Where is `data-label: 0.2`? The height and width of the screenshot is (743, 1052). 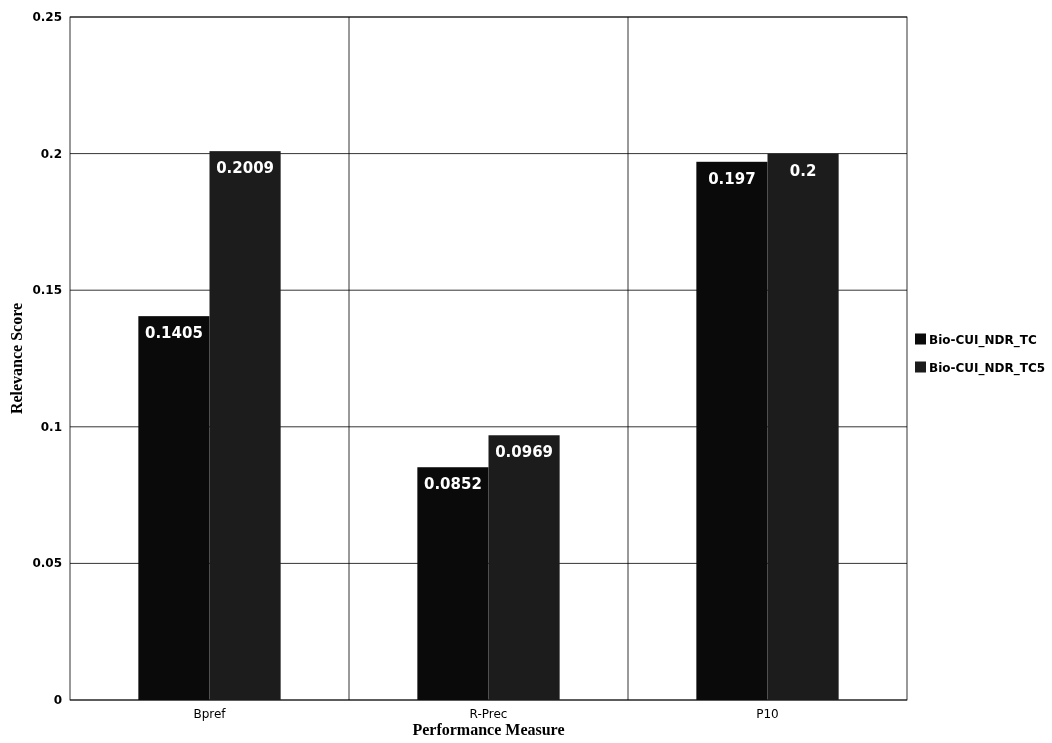
data-label: 0.2 is located at coordinates (803, 170).